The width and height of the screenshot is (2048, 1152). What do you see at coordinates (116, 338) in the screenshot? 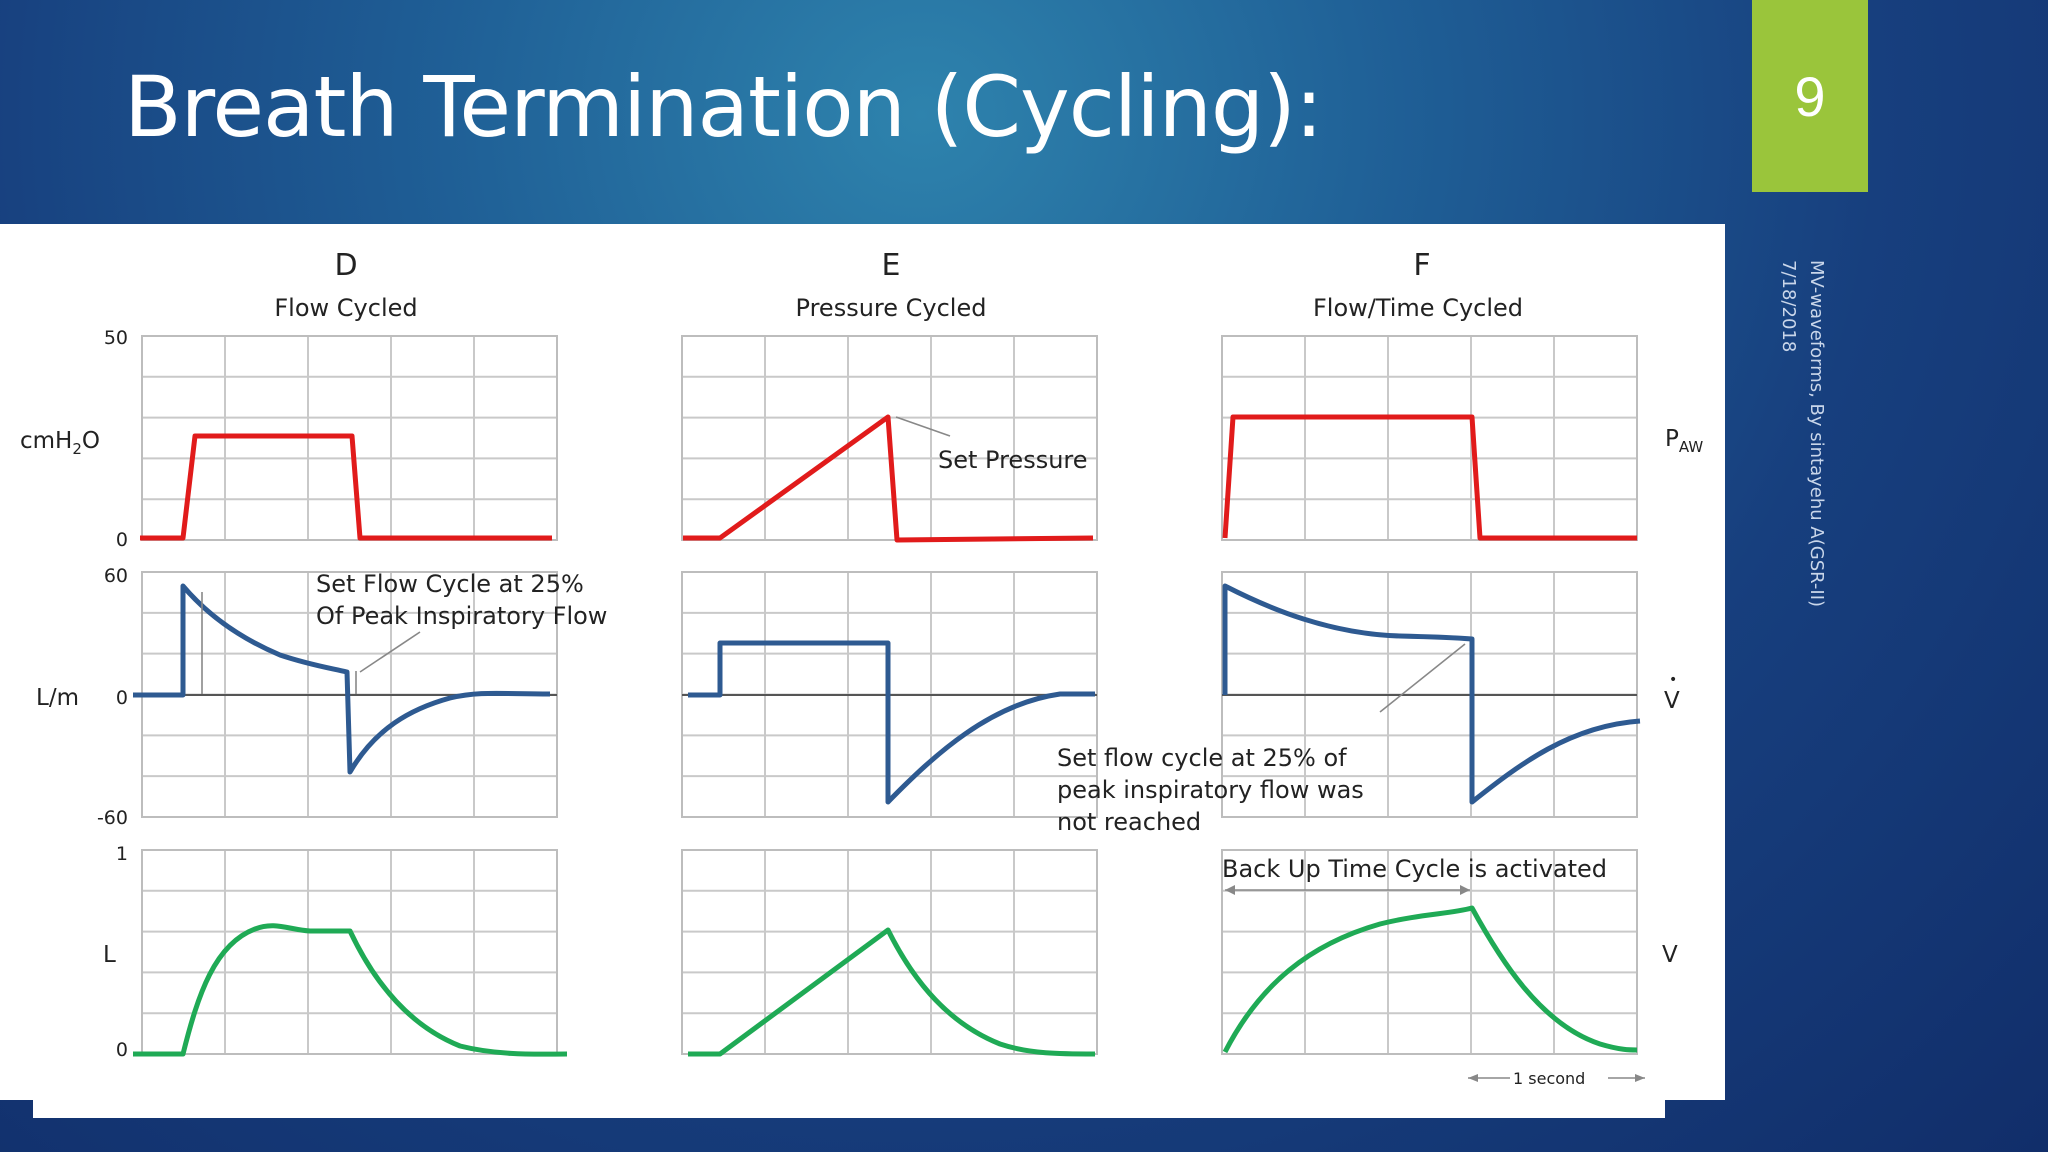
I see `pressure-tick-50: 50` at bounding box center [116, 338].